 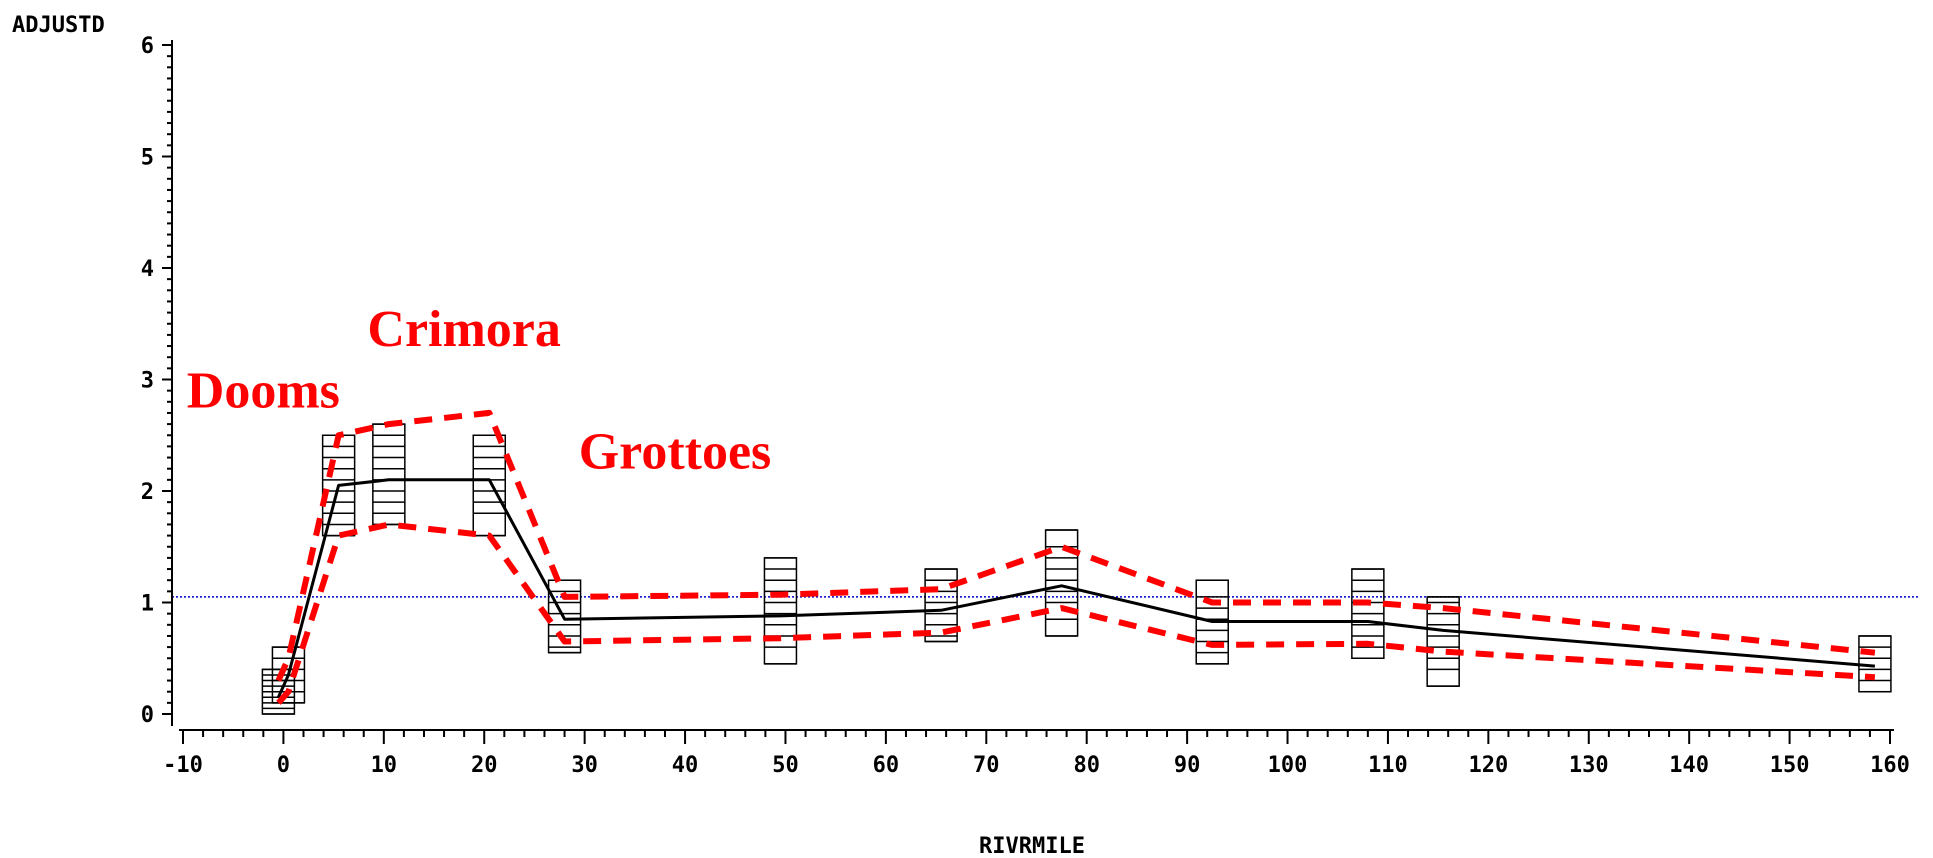 What do you see at coordinates (147, 604) in the screenshot?
I see `y-tick-label: 1` at bounding box center [147, 604].